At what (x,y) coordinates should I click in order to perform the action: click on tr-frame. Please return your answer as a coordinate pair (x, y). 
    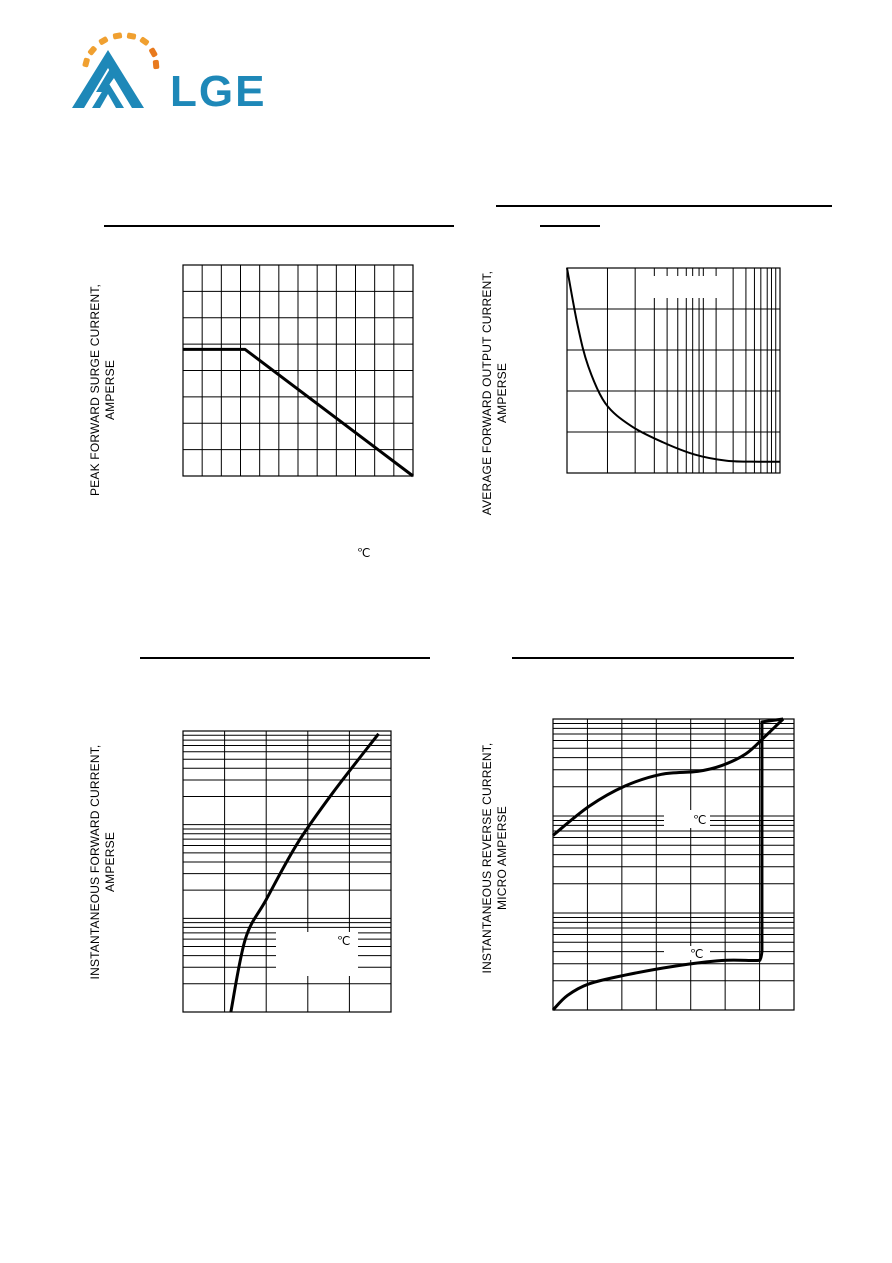
    Looking at the image, I should click on (673, 370).